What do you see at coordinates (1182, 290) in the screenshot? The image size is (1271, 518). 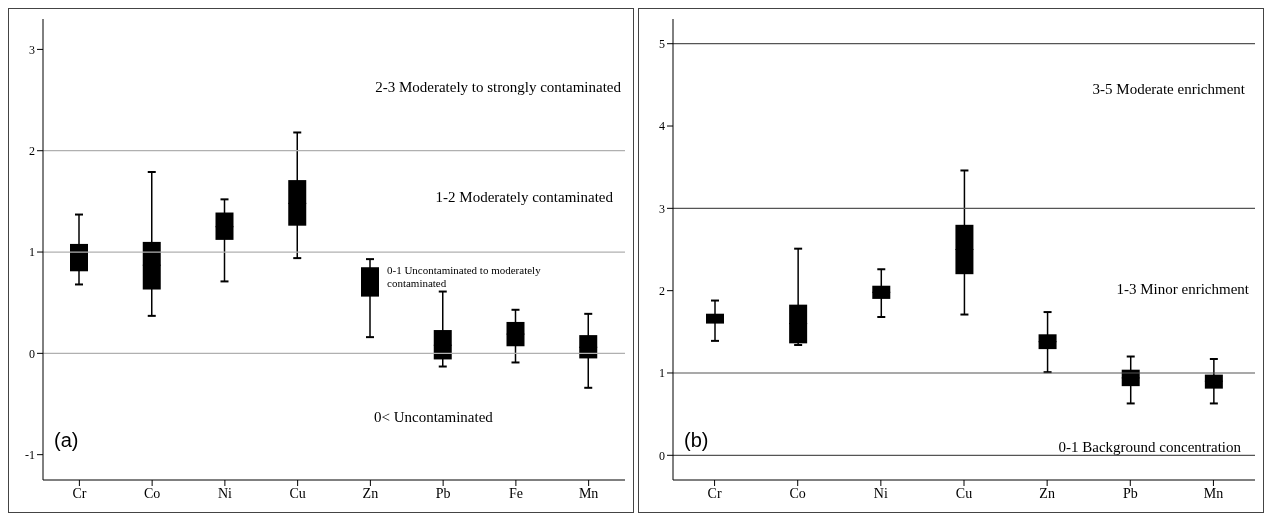 I see `annotation: 1-3 Minor enrichment` at bounding box center [1182, 290].